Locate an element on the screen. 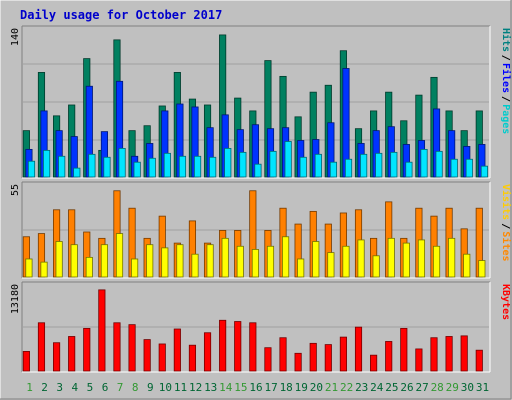 Image resolution: width=512 pixels, height=400 pixels. day-label-16: 16 is located at coordinates (255, 387).